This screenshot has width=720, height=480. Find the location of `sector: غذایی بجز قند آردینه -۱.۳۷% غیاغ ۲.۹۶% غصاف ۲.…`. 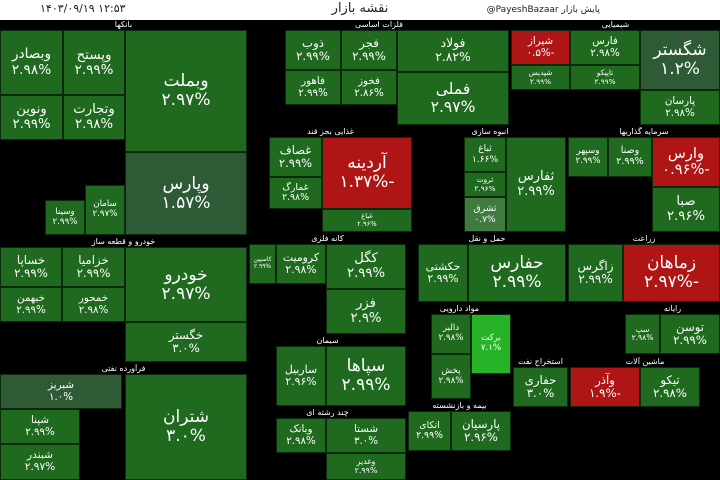

sector: غذایی بجز قند آردینه -۱.۳۷% غیاغ ۲.۹۶% غصاف ۲.… is located at coordinates (330, 179).